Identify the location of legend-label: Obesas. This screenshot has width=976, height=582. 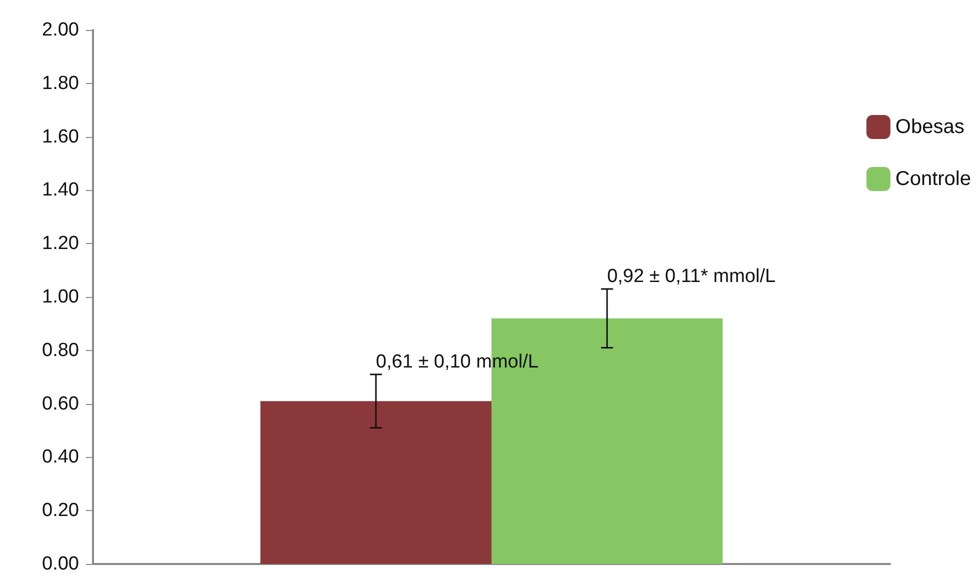
(929, 127).